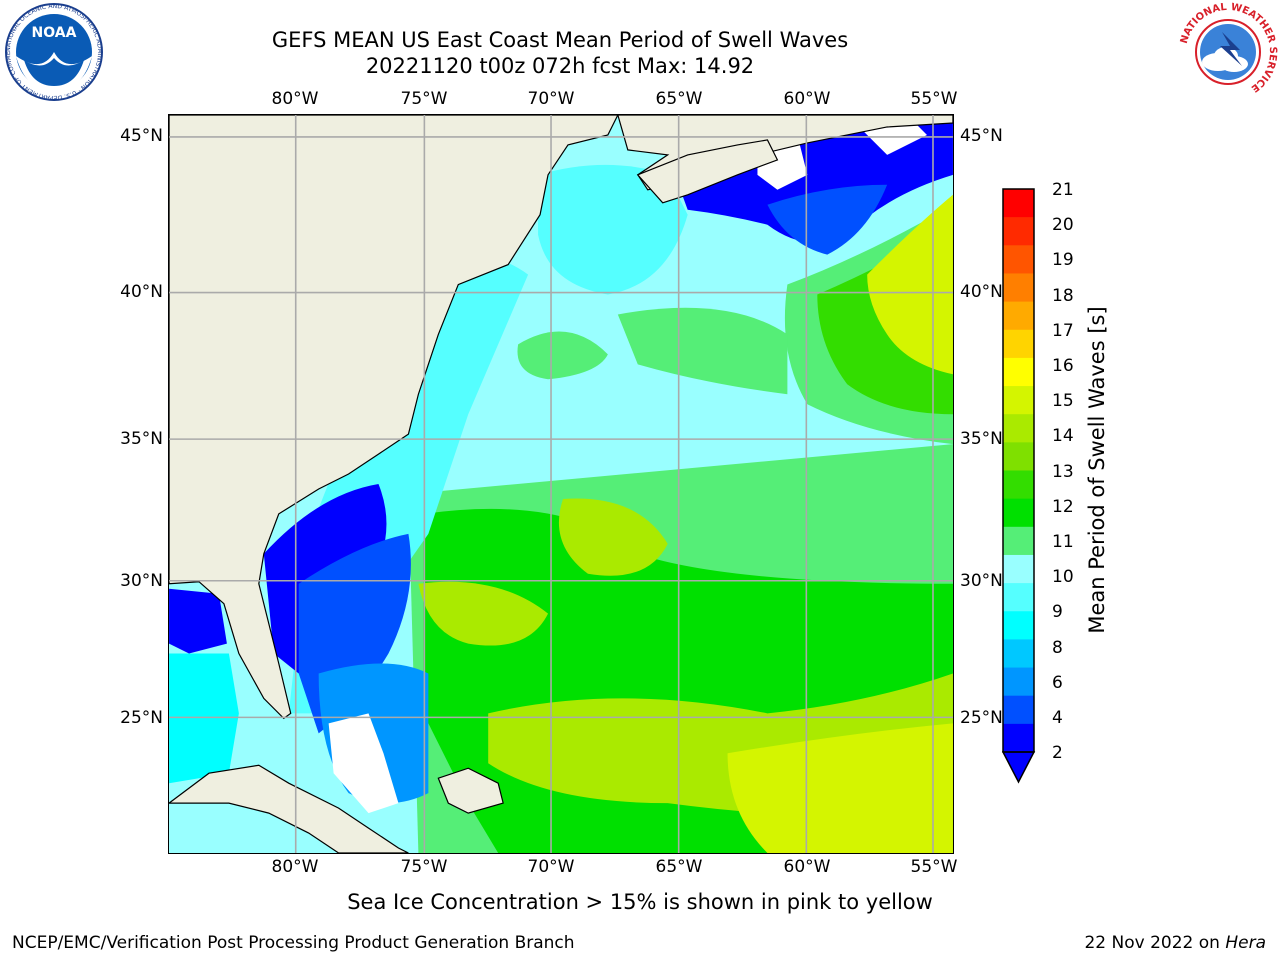  Describe the element at coordinates (1063, 190) in the screenshot. I see `colorbar-tick-label: 21` at that location.